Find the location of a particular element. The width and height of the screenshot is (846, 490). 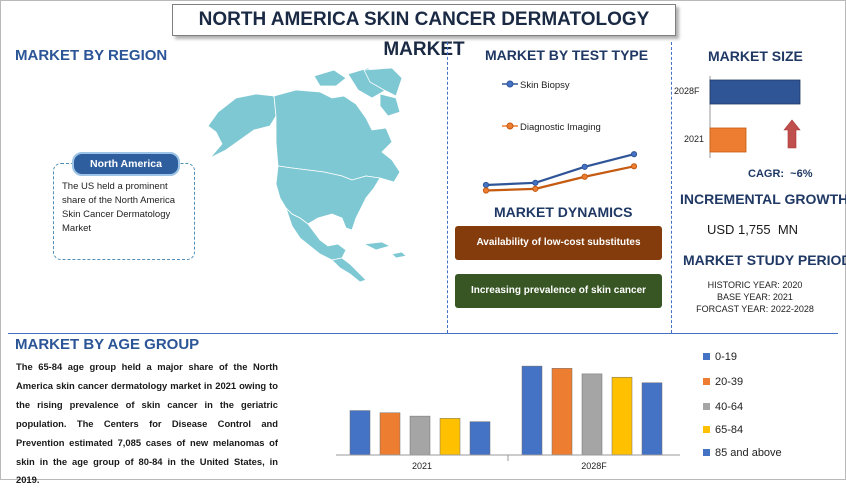

test-type-heading: MARKET BY TEST TYPE is located at coordinates (567, 55).